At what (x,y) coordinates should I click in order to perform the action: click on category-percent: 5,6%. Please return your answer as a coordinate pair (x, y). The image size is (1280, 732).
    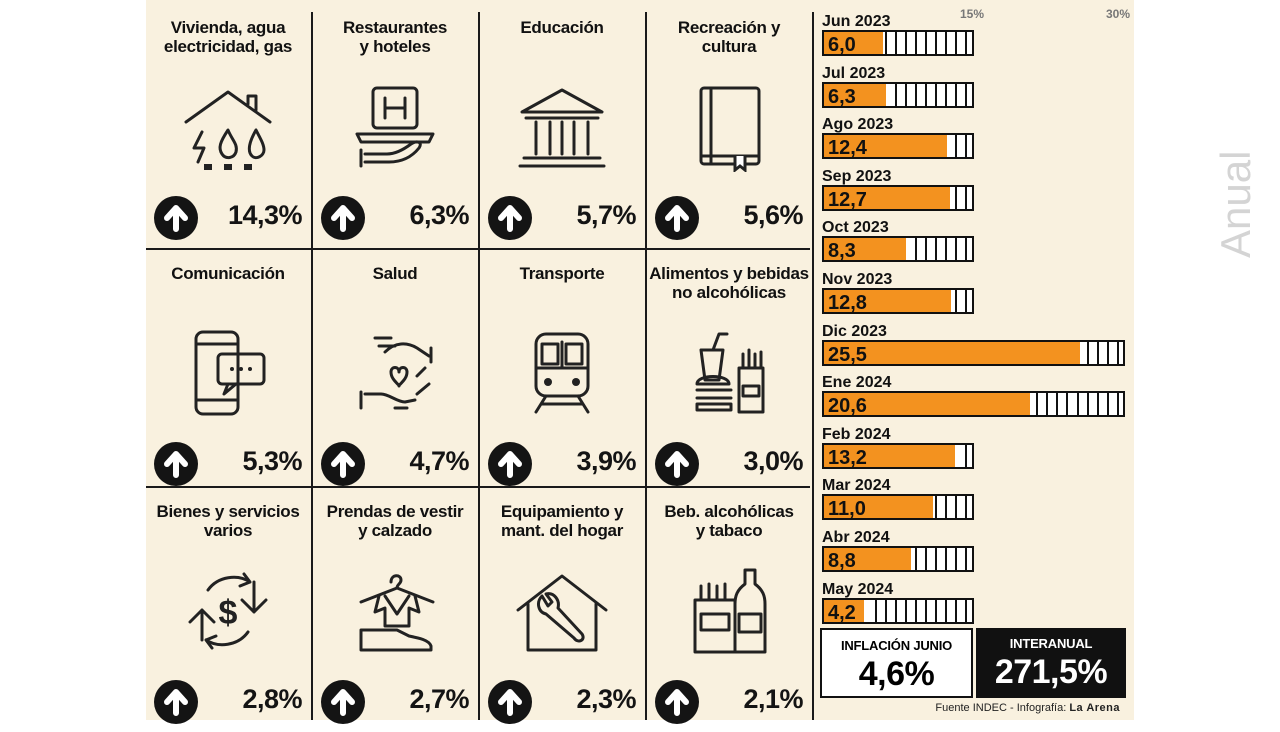
    Looking at the image, I should click on (773, 215).